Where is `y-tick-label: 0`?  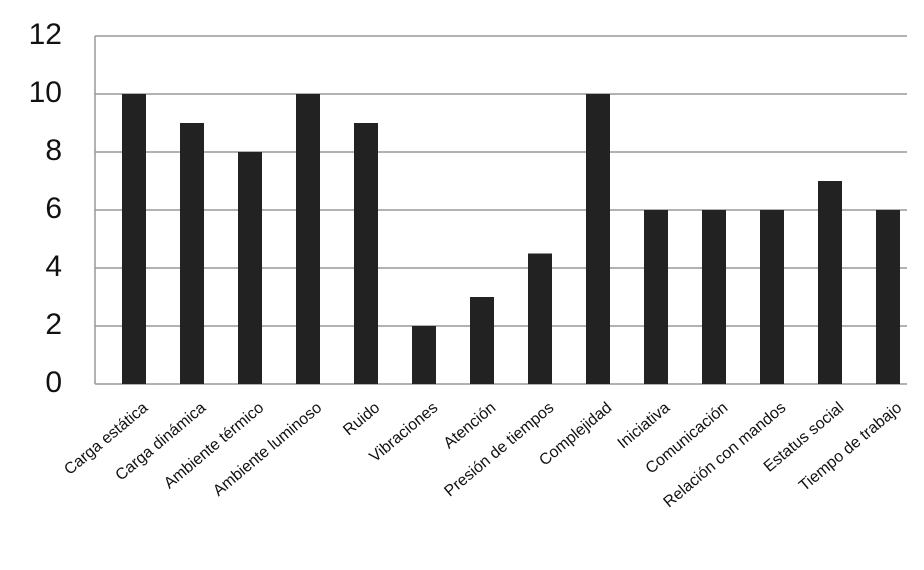
y-tick-label: 0 is located at coordinates (53, 382).